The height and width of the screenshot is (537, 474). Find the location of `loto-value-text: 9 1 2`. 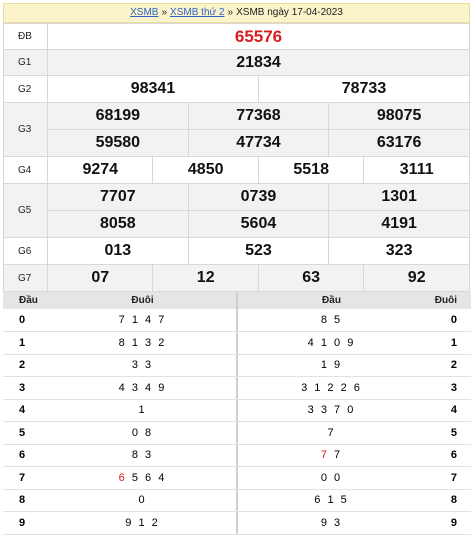

loto-value-text: 9 1 2 is located at coordinates (142, 522).